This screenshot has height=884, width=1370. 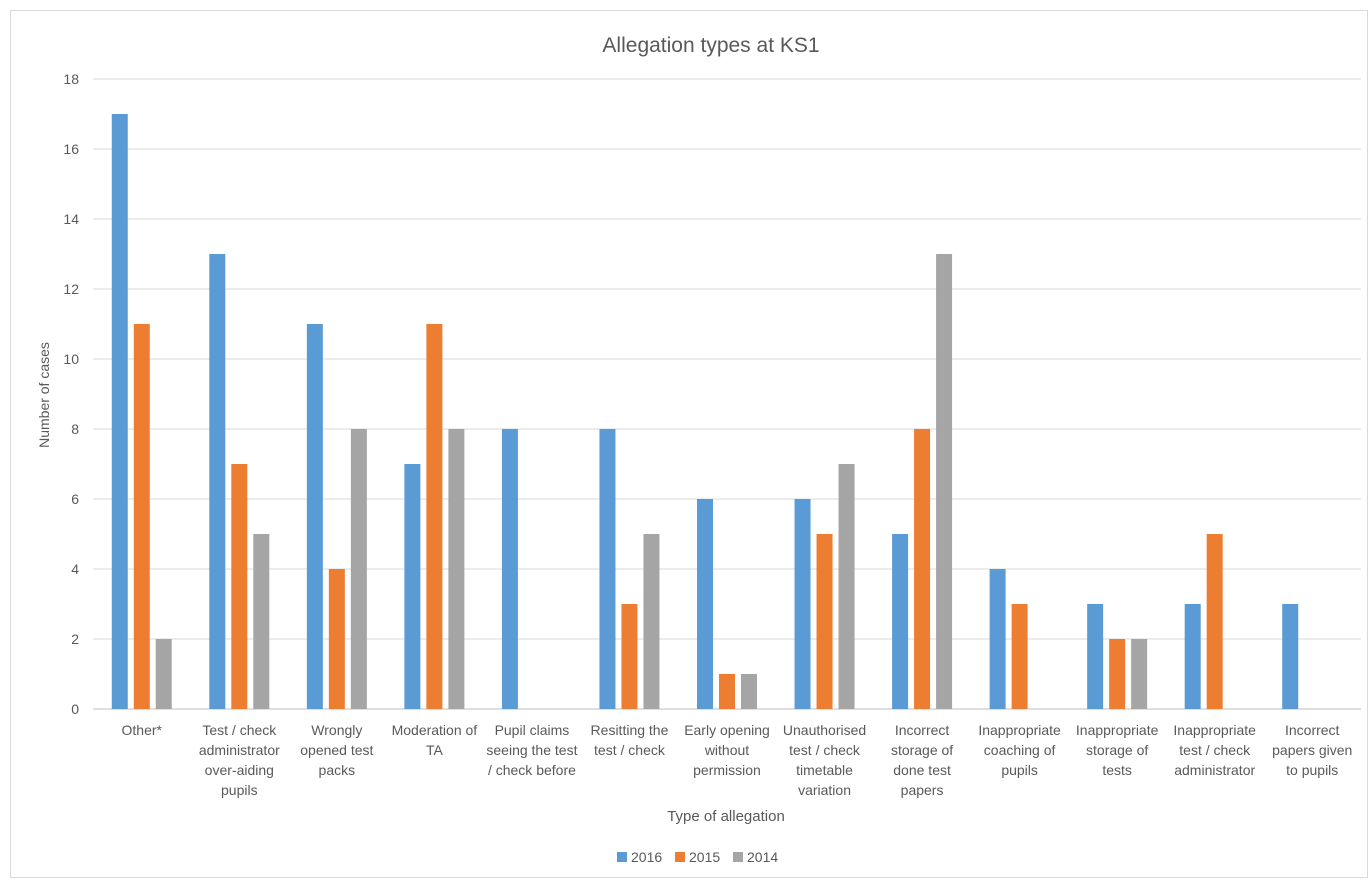 I want to click on x-category-label-line: permission, so click(x=727, y=770).